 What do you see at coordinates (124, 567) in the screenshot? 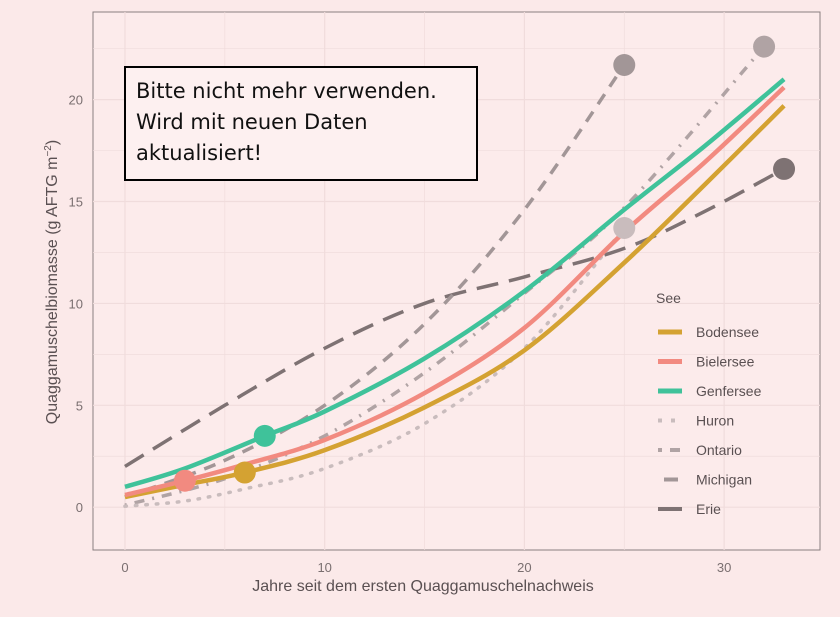
I see `x-tick-label: 0` at bounding box center [124, 567].